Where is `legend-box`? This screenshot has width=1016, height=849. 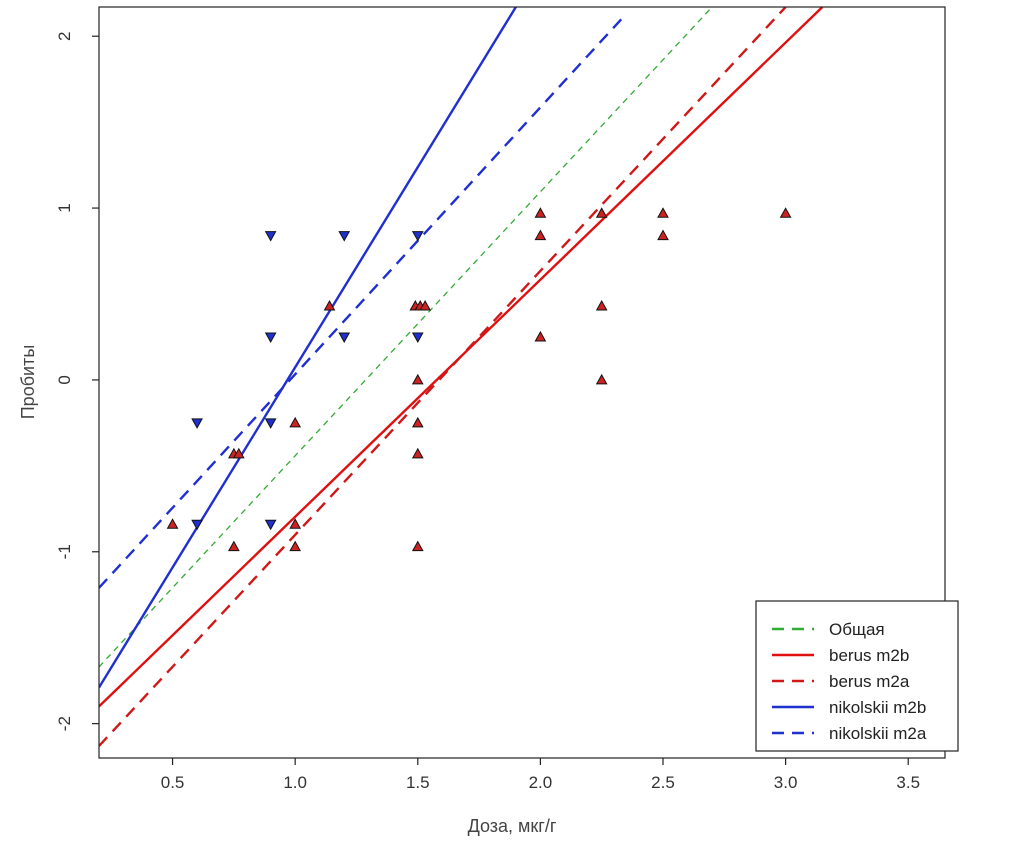
legend-box is located at coordinates (857, 676).